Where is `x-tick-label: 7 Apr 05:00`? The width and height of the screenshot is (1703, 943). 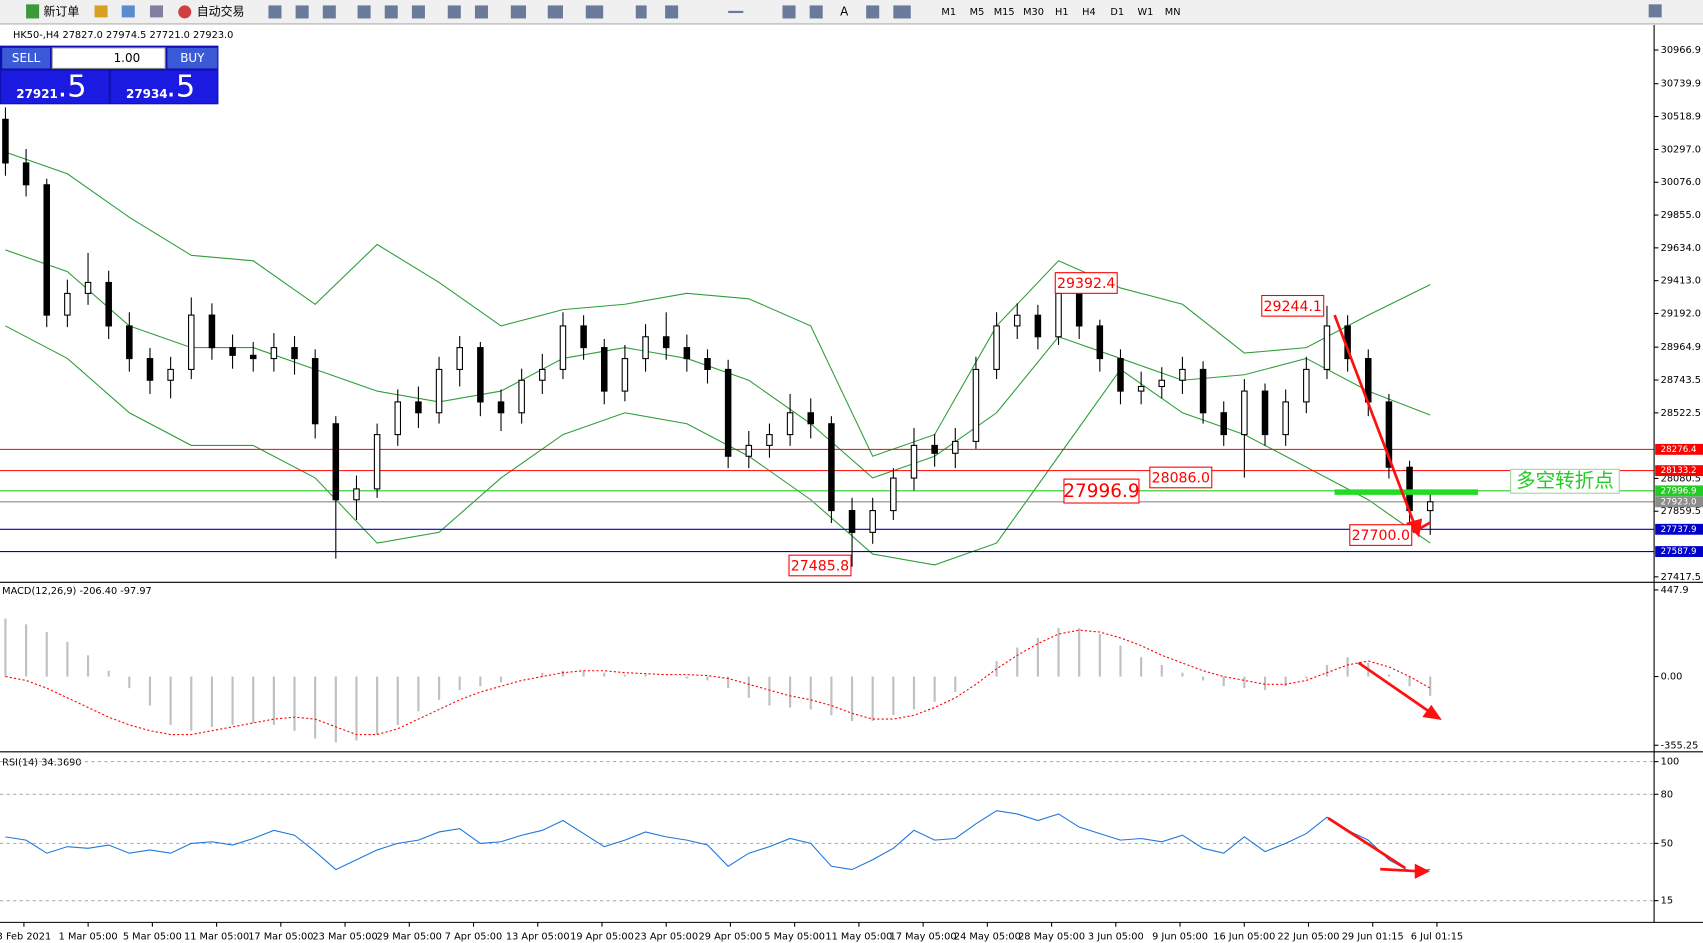
x-tick-label: 7 Apr 05:00 is located at coordinates (473, 936).